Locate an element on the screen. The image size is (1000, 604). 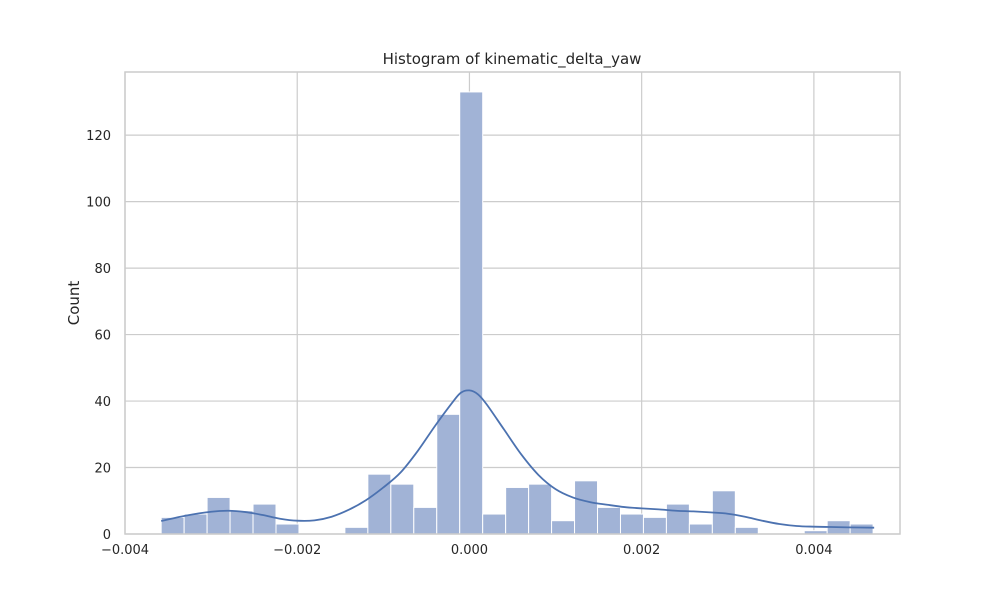
x-tick-labels: −0.004 −0.002 0.000 0.002 0.004 is located at coordinates (467, 550).